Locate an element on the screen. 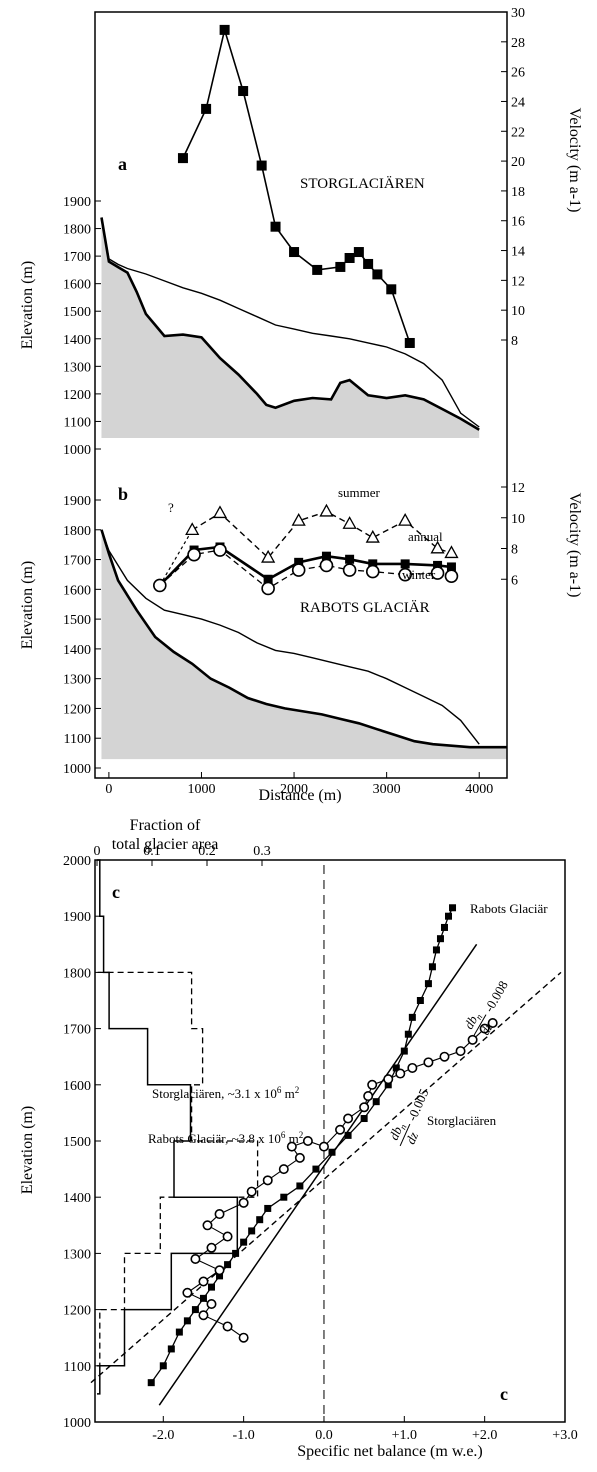  panel-b-elev-tick-label: 1800 is located at coordinates (77, 531).